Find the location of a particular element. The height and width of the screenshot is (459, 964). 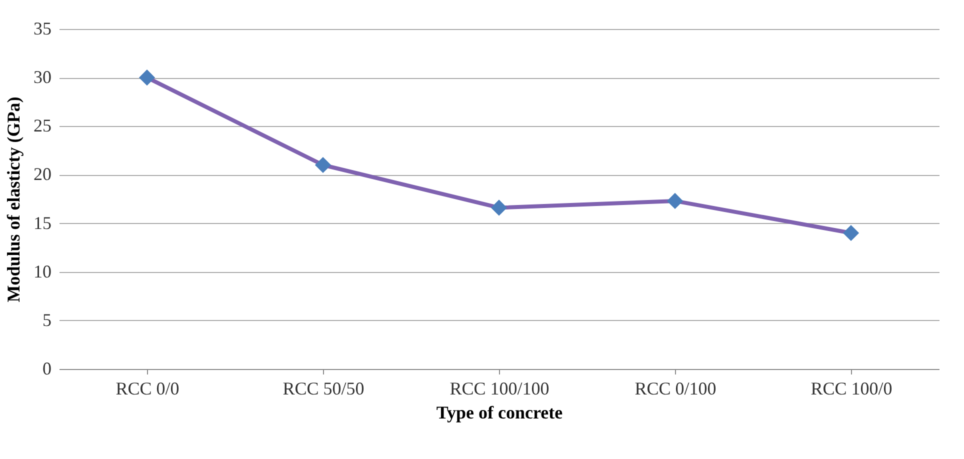

y-tick-label: 20 is located at coordinates (43, 174).